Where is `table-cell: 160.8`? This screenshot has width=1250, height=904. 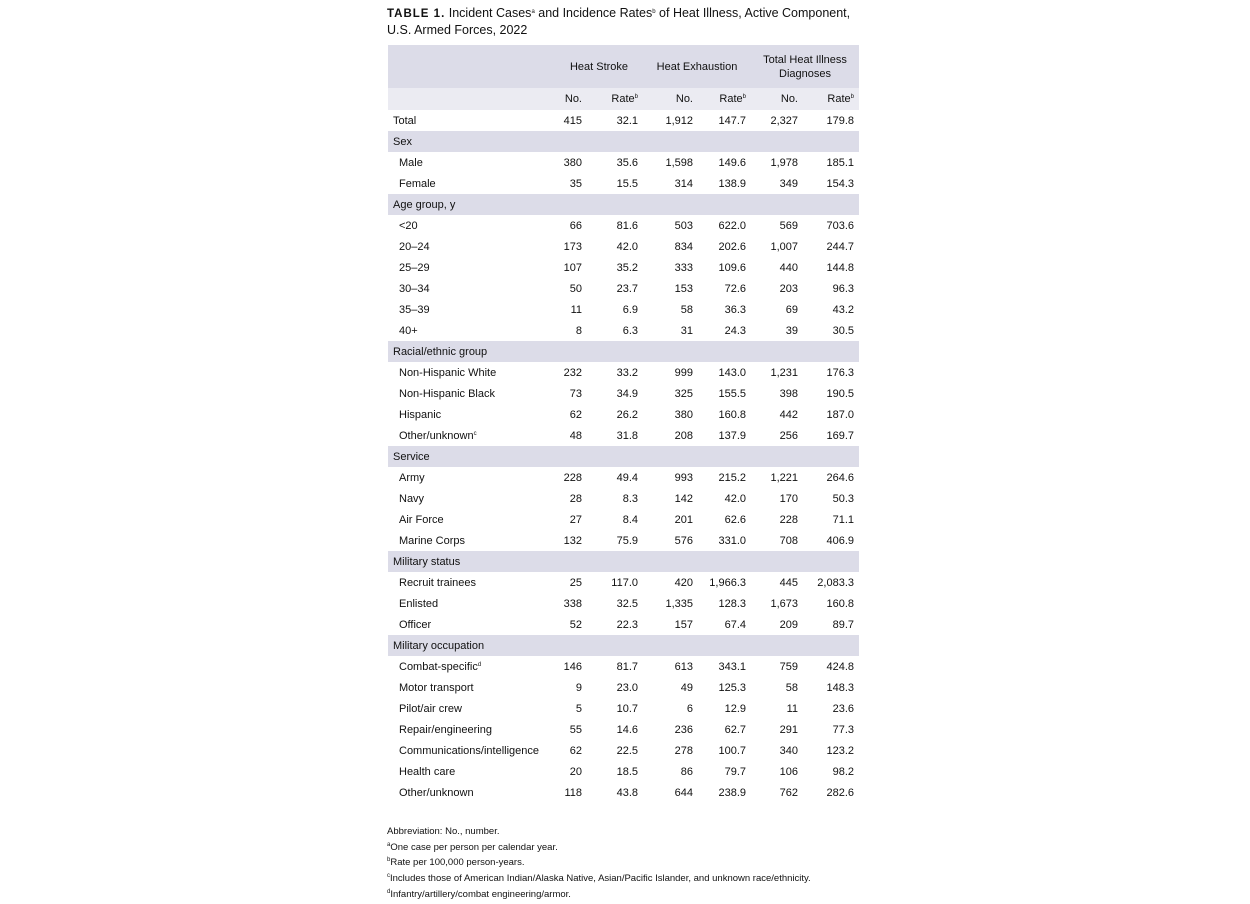
table-cell: 160.8 is located at coordinates (840, 603).